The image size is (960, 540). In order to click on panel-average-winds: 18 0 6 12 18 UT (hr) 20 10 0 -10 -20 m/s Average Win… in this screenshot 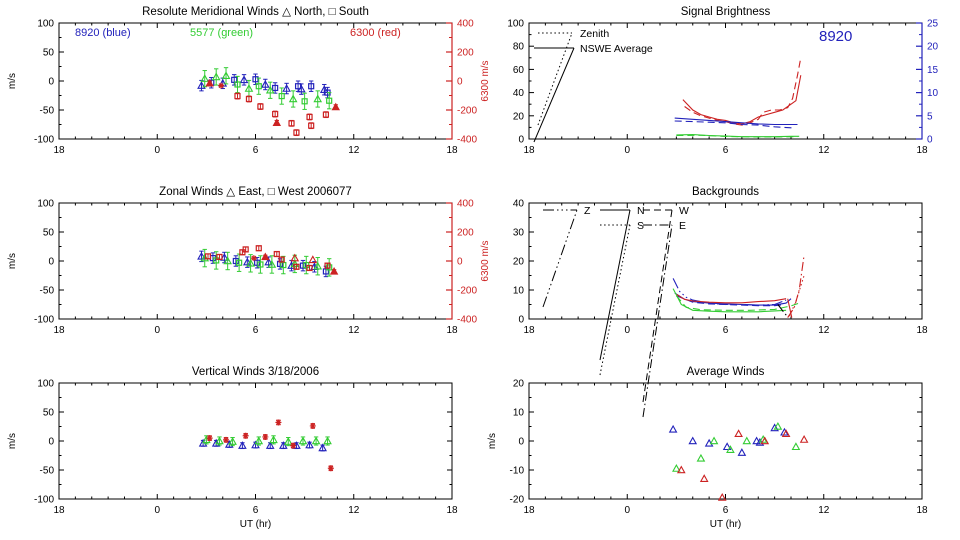, I will do `click(707, 448)`.